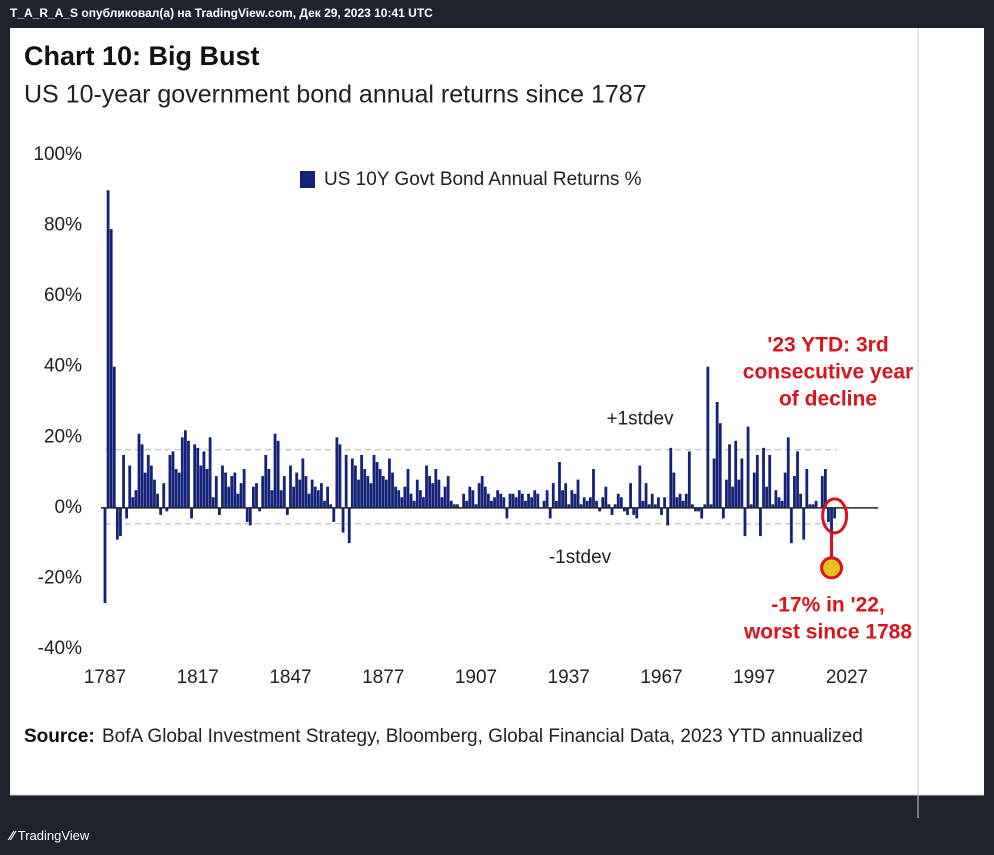  What do you see at coordinates (105, 677) in the screenshot?
I see `x-tick-label: 1787` at bounding box center [105, 677].